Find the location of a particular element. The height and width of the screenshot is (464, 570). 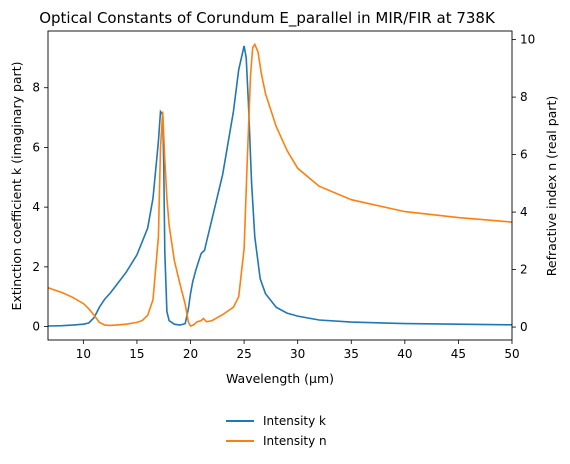

x-tick-label: 20 is located at coordinates (190, 354).